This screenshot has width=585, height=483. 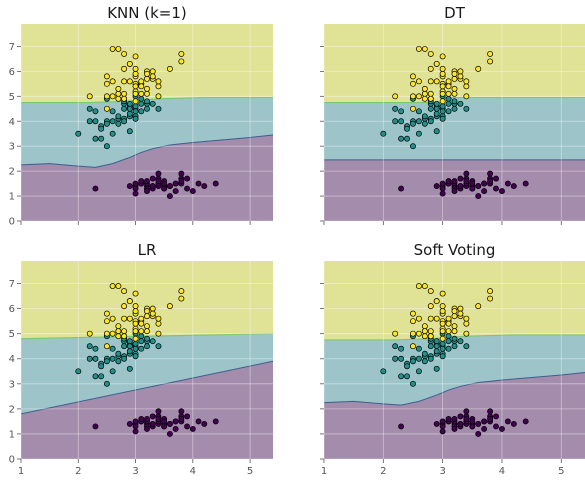 I want to click on y-tick-label: 1, so click(x=12, y=197).